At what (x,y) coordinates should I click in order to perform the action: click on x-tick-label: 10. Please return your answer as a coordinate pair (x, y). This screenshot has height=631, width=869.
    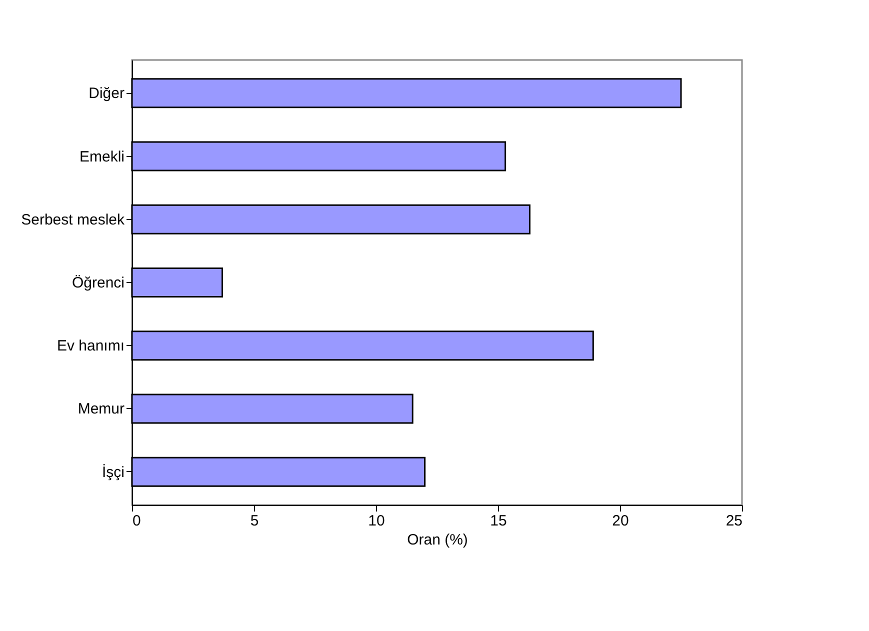
    Looking at the image, I should click on (376, 521).